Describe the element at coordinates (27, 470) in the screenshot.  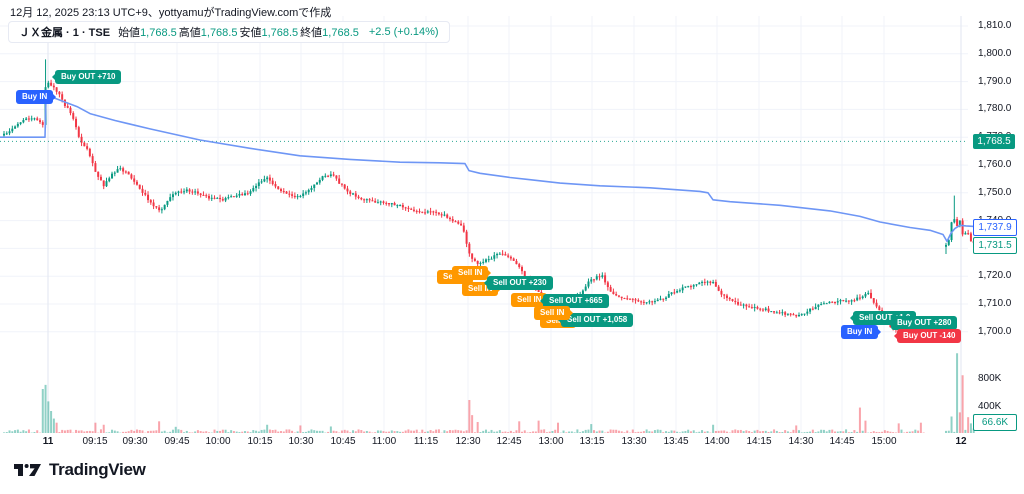
I see `tradingview-logo-icon` at that location.